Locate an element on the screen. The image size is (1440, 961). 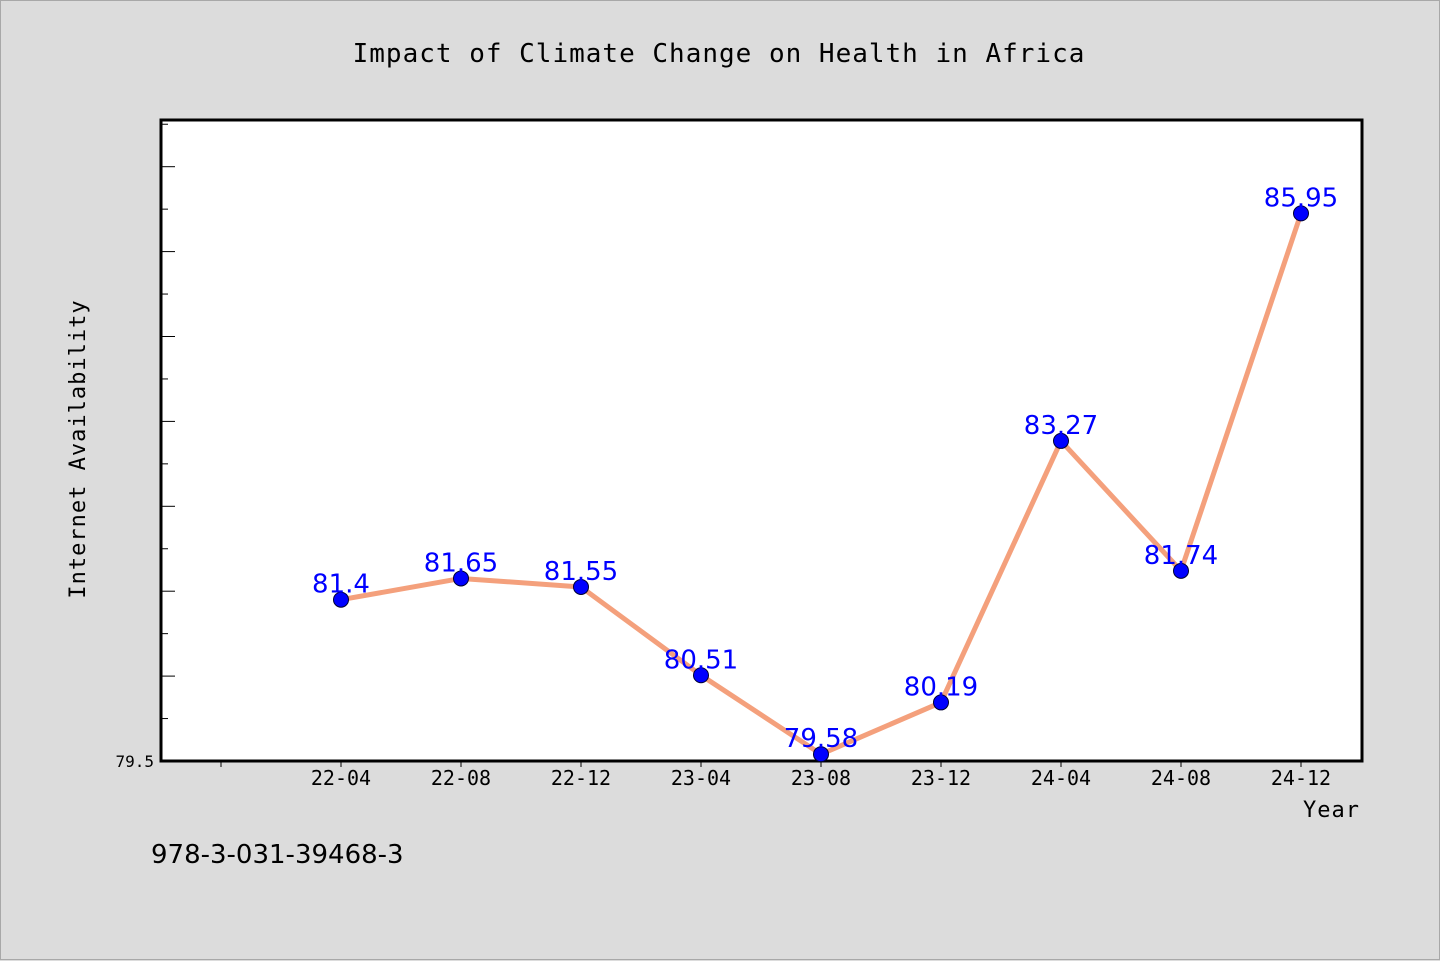
data-label: 81.55 is located at coordinates (581, 572).